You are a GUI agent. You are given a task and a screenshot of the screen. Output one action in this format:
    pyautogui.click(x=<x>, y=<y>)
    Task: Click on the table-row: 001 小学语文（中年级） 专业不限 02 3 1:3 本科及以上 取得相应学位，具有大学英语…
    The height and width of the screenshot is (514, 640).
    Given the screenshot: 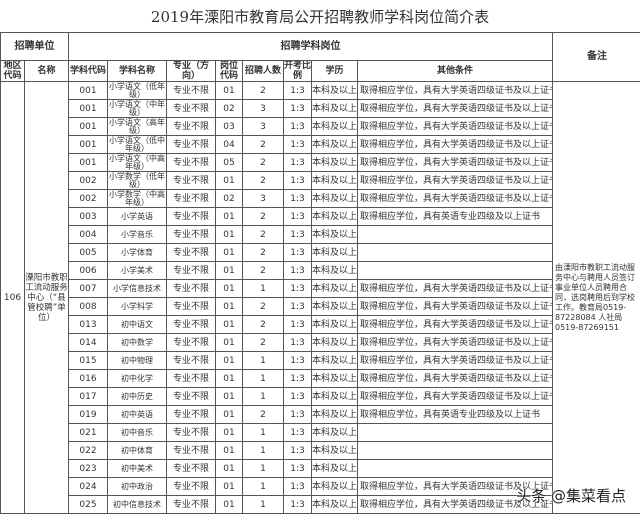 What is the action you would take?
    pyautogui.click(x=320, y=108)
    